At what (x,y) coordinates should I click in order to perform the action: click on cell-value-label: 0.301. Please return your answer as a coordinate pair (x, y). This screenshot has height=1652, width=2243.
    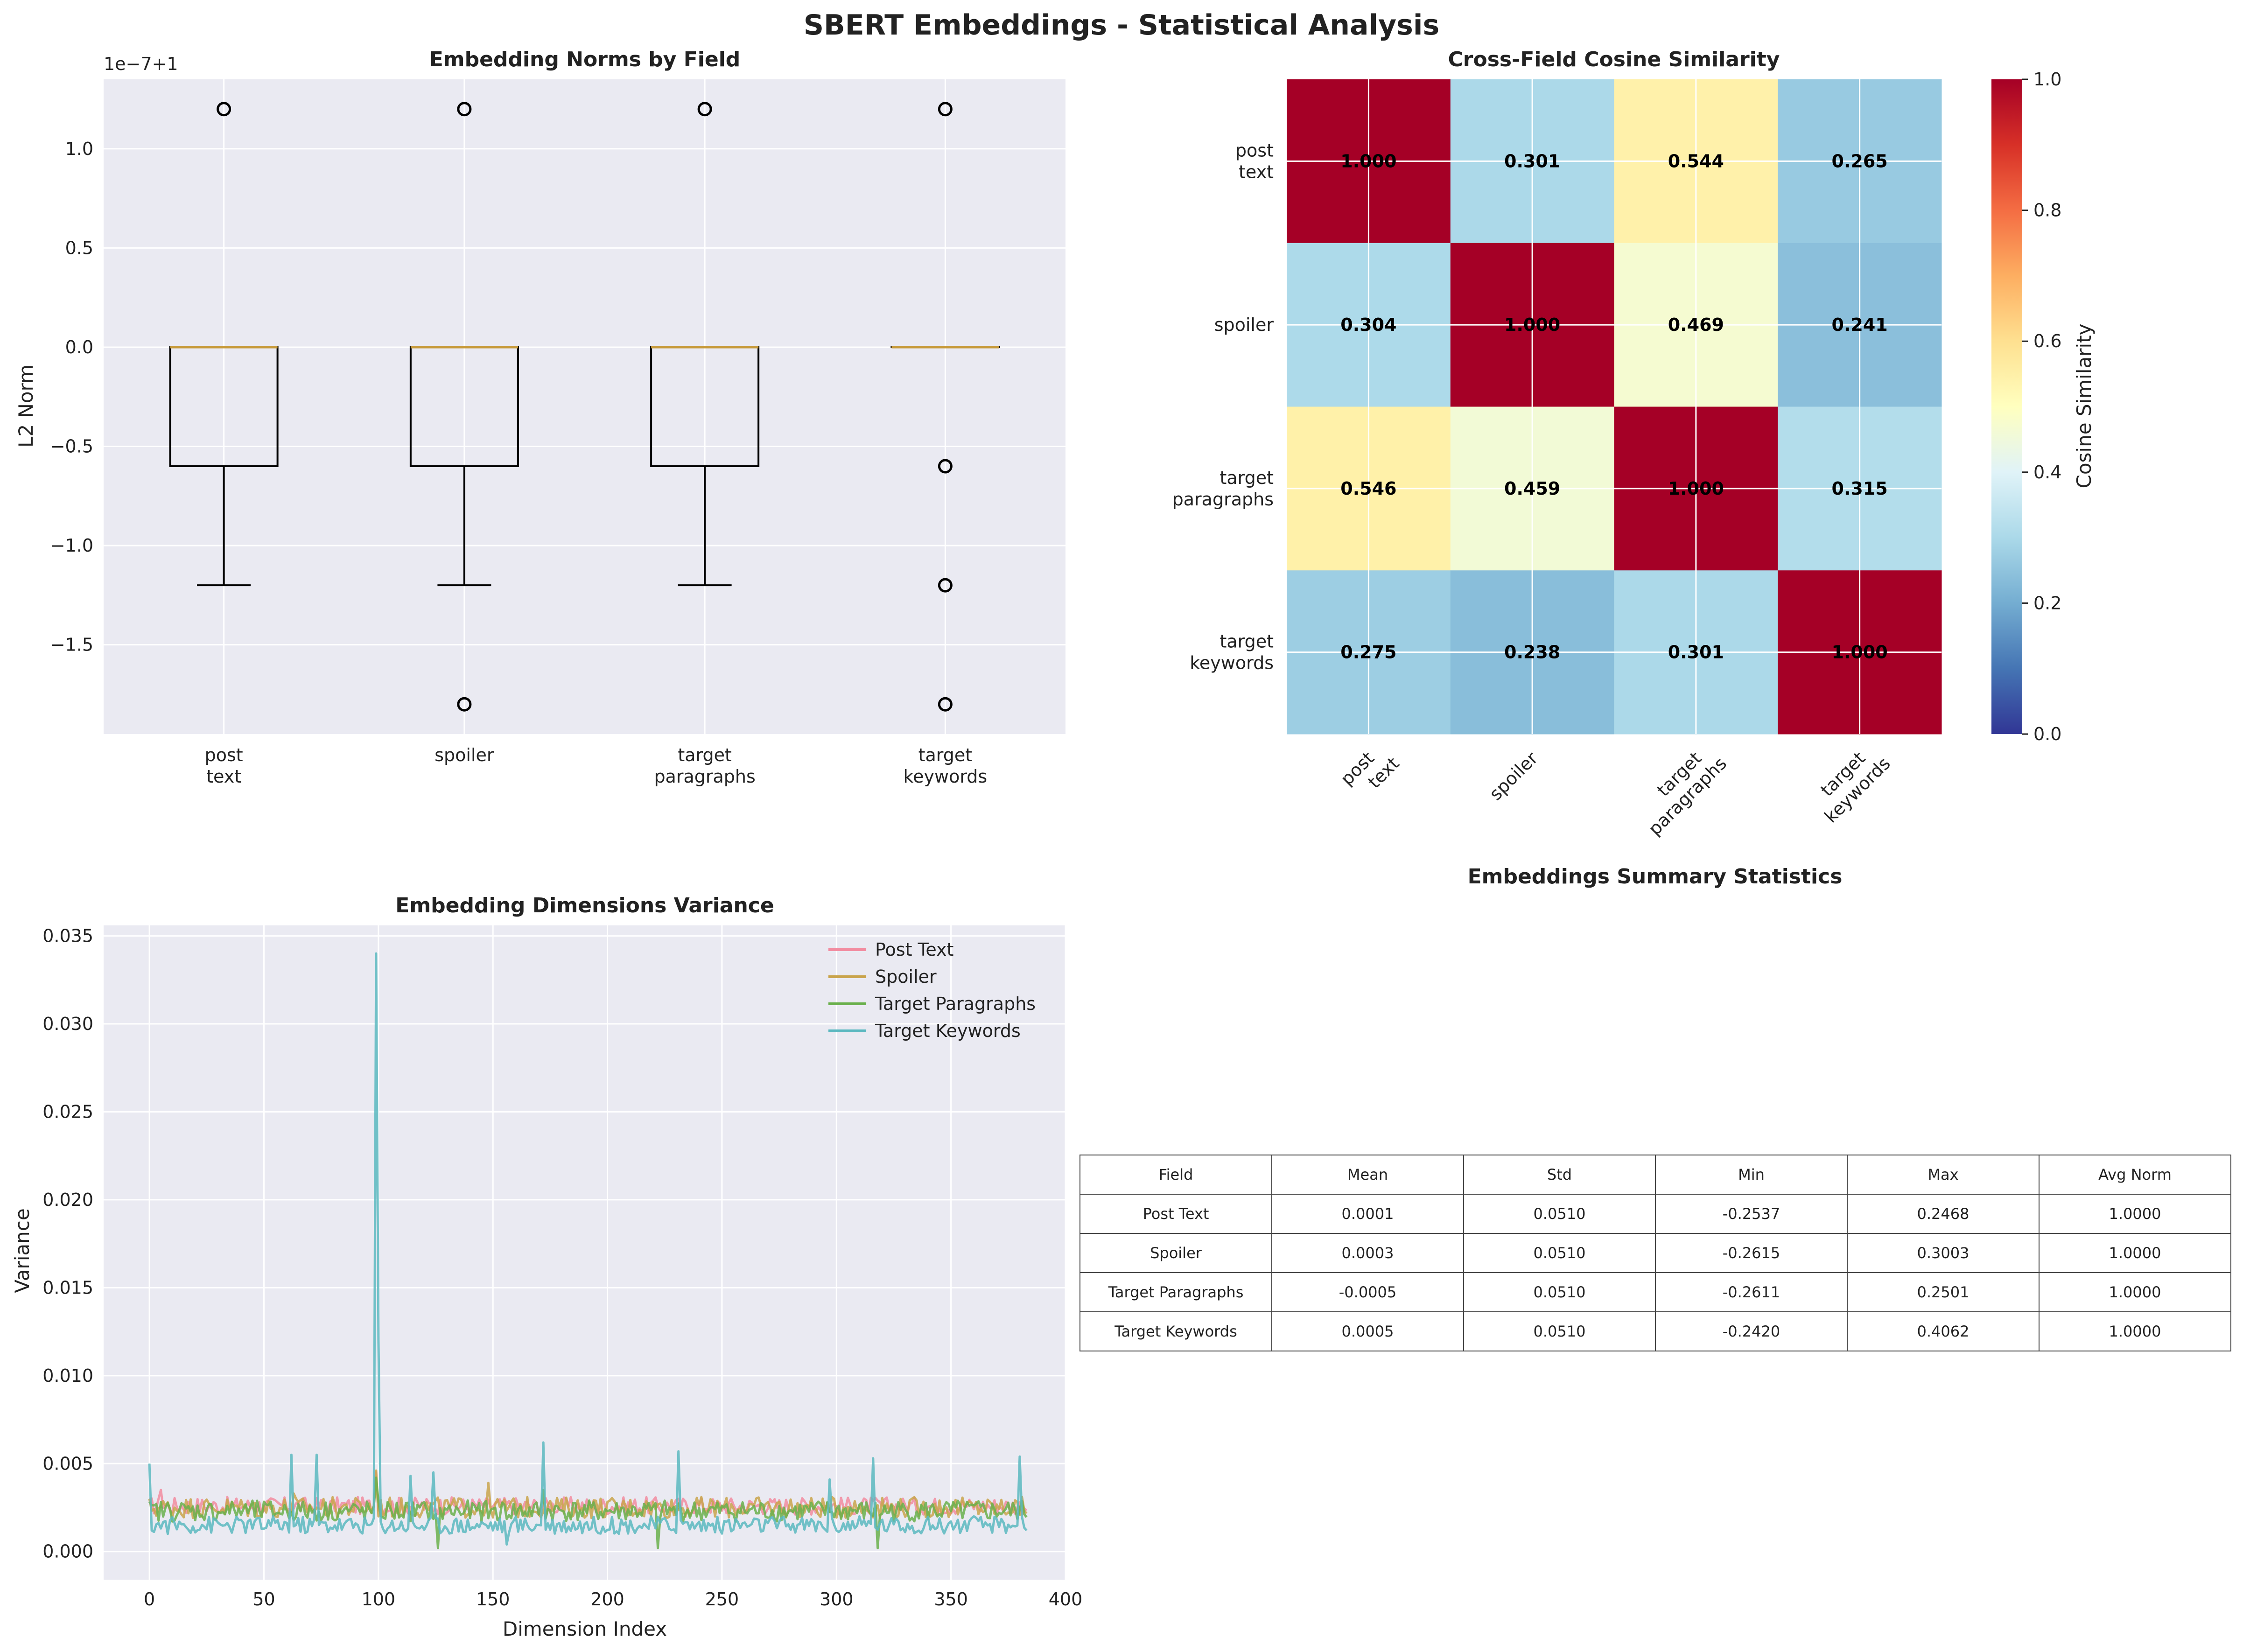
    Looking at the image, I should click on (1532, 161).